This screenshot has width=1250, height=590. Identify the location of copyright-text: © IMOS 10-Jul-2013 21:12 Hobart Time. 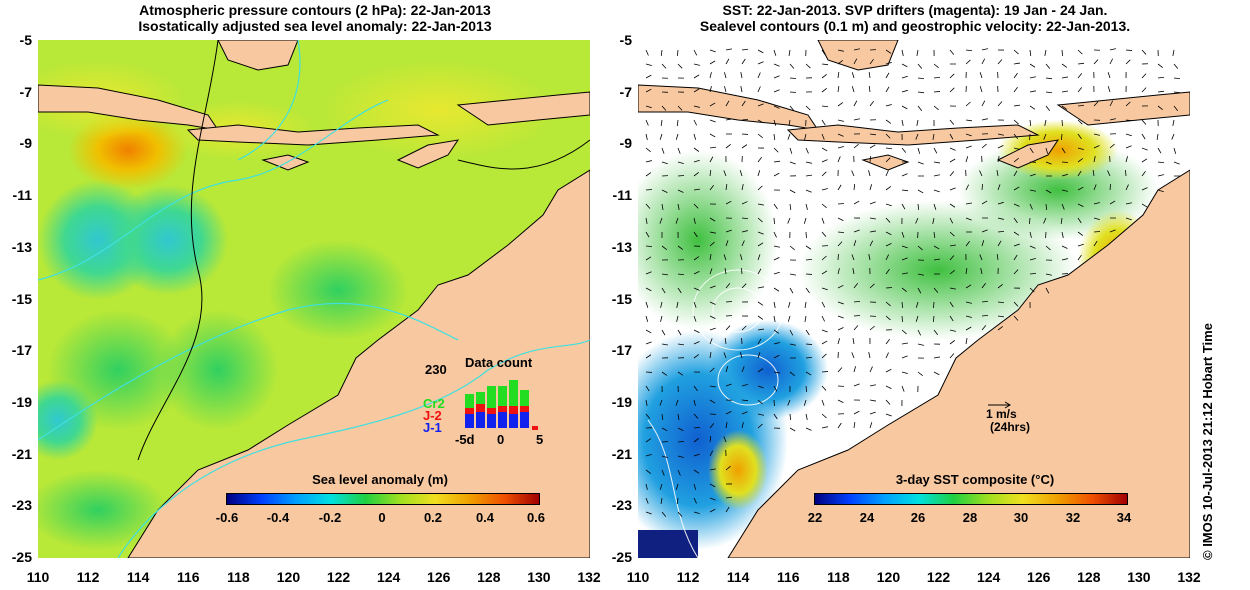
(1207, 441).